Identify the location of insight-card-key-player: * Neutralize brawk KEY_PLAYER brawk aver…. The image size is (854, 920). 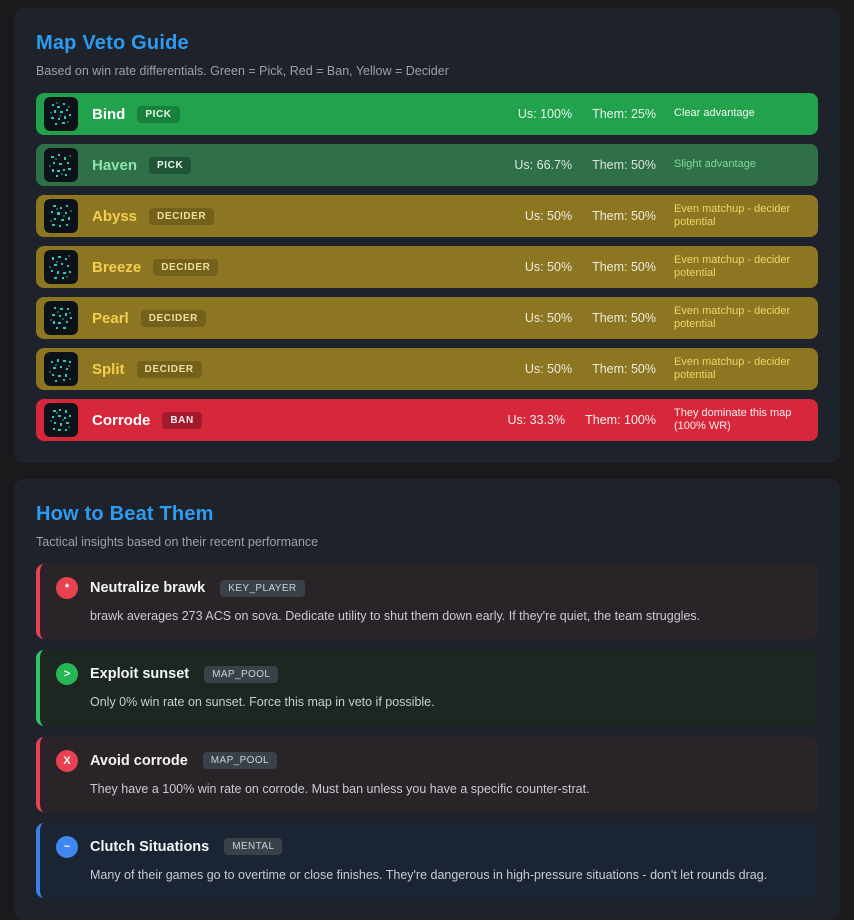
(427, 602).